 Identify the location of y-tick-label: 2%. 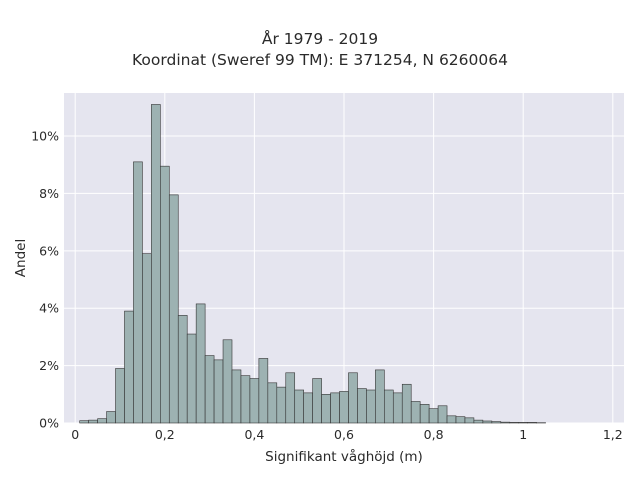
(49, 365).